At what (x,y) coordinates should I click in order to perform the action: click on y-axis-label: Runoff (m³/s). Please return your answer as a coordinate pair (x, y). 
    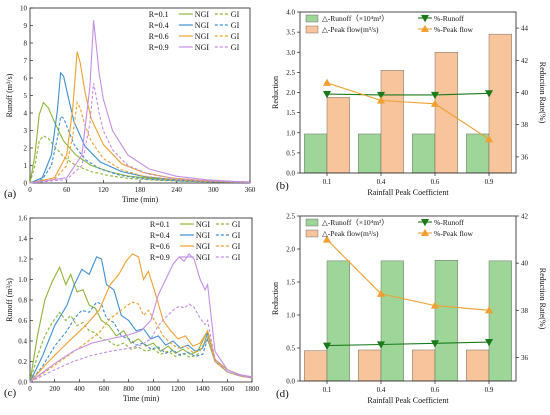
    Looking at the image, I should click on (9, 95).